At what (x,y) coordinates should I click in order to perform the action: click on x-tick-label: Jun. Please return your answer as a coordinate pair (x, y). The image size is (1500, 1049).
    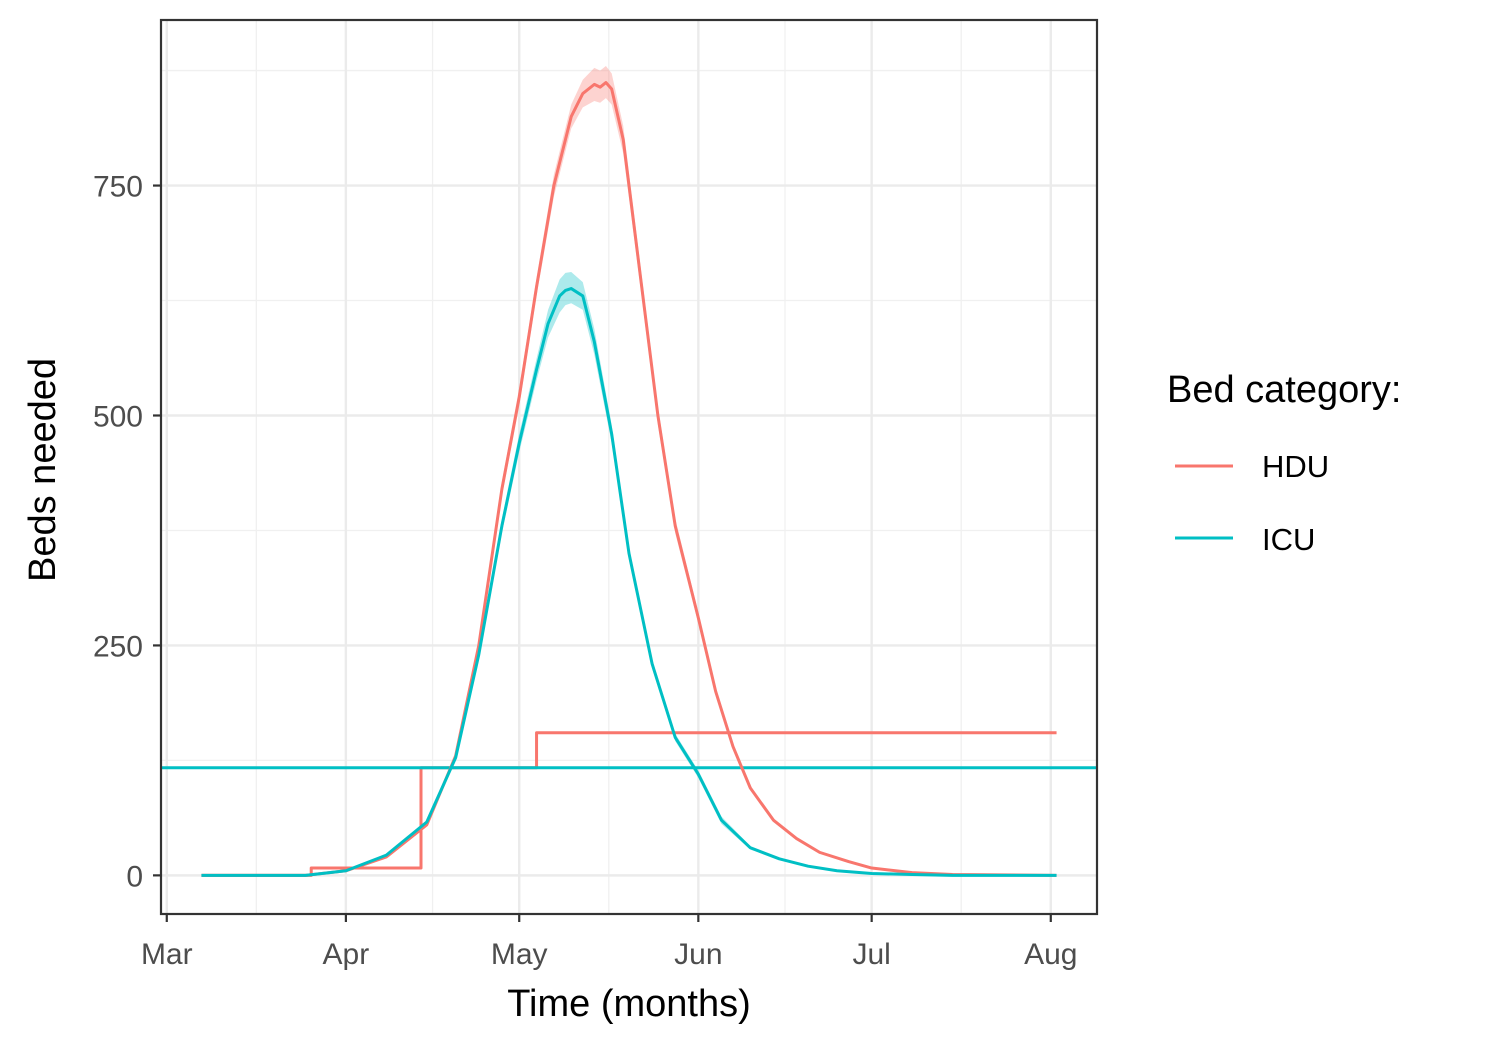
    Looking at the image, I should click on (698, 954).